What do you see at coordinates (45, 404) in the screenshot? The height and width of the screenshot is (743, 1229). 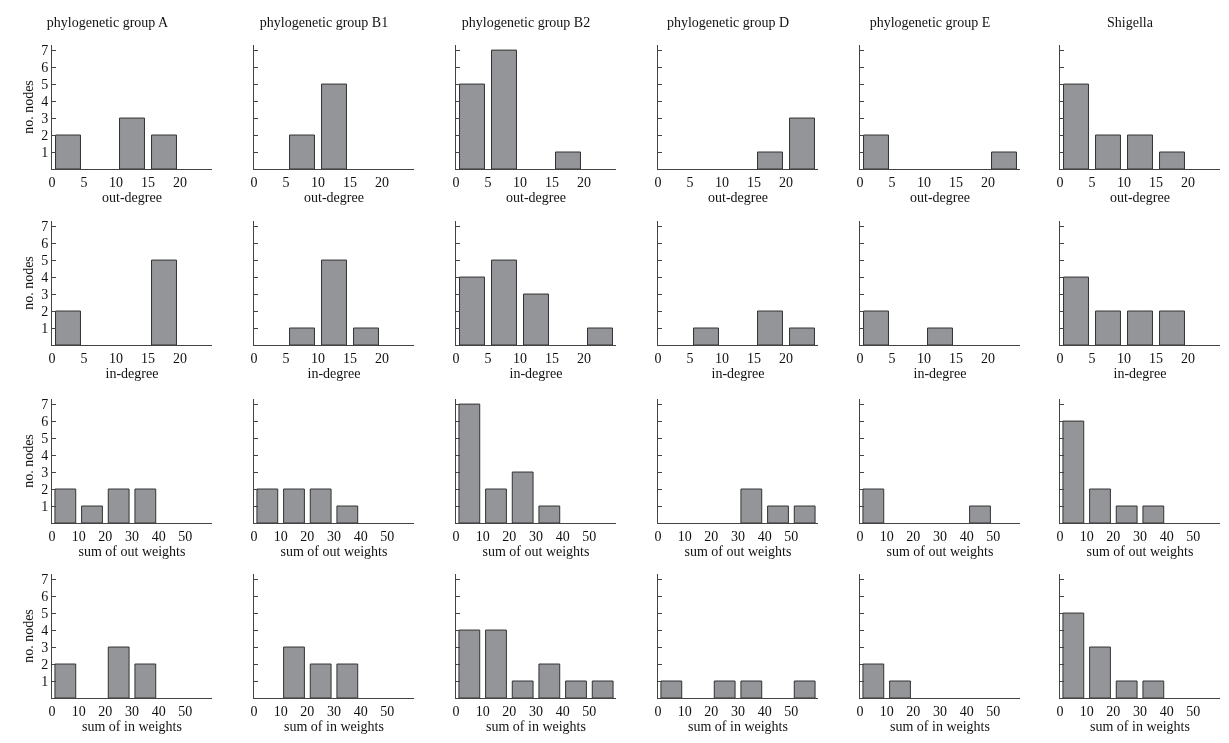 I see `y-tick-label: 7` at bounding box center [45, 404].